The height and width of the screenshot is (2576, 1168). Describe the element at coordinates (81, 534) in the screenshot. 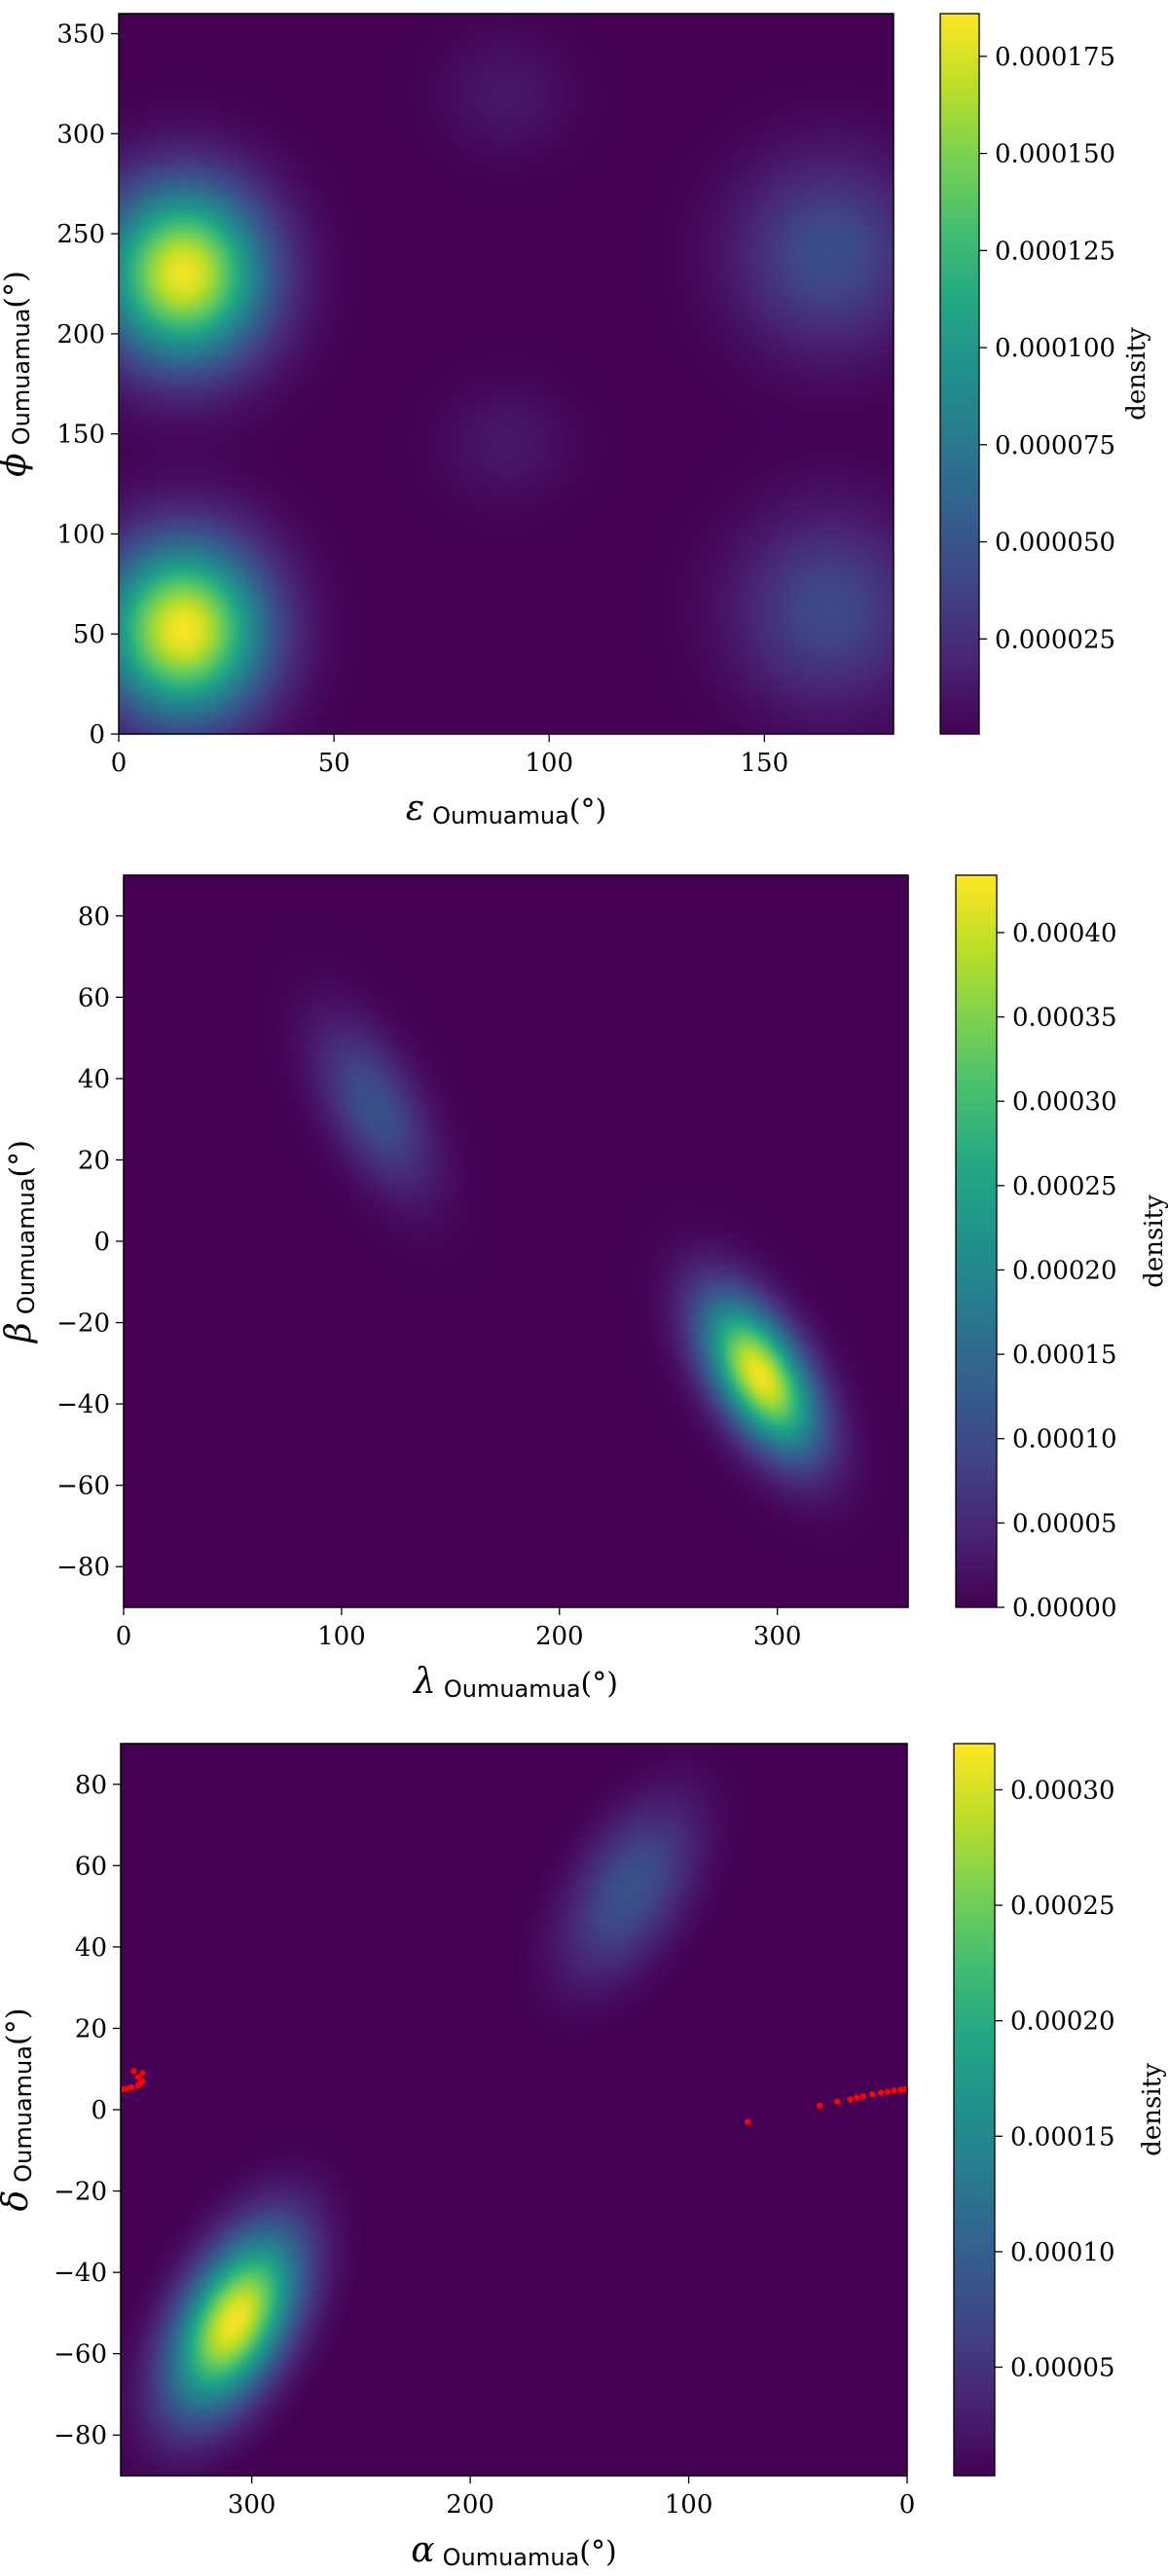

I see `y-tick-label: 100` at that location.